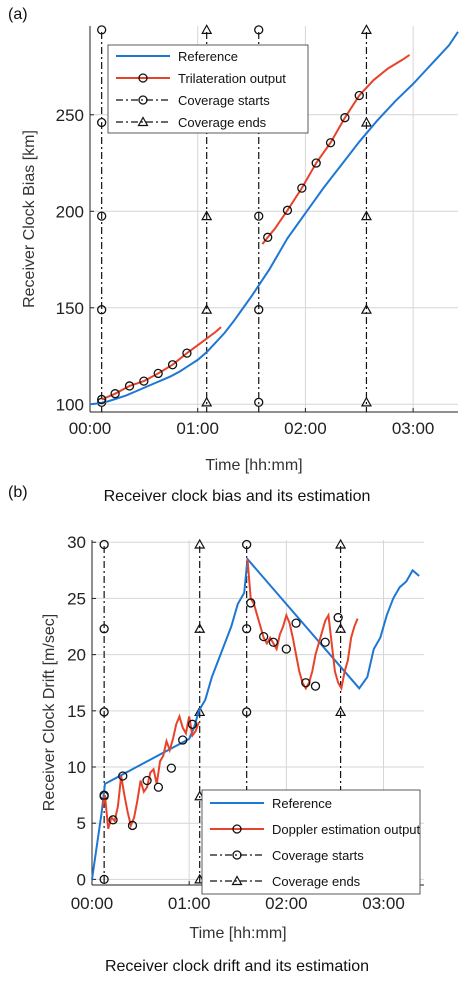 This screenshot has height=988, width=474. I want to click on legend-marker-estimate, so click(237, 829).